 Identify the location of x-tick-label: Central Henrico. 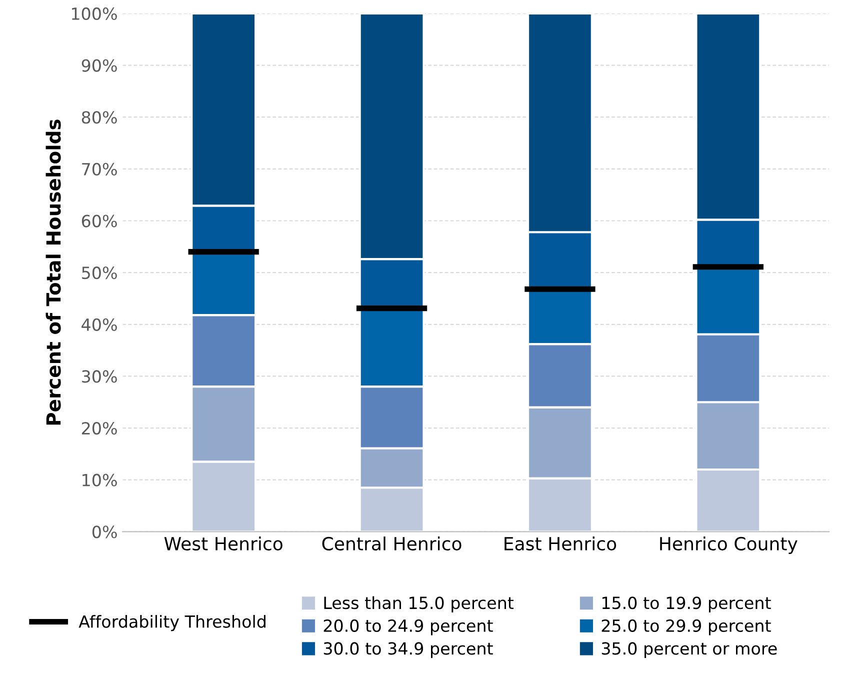
(392, 543).